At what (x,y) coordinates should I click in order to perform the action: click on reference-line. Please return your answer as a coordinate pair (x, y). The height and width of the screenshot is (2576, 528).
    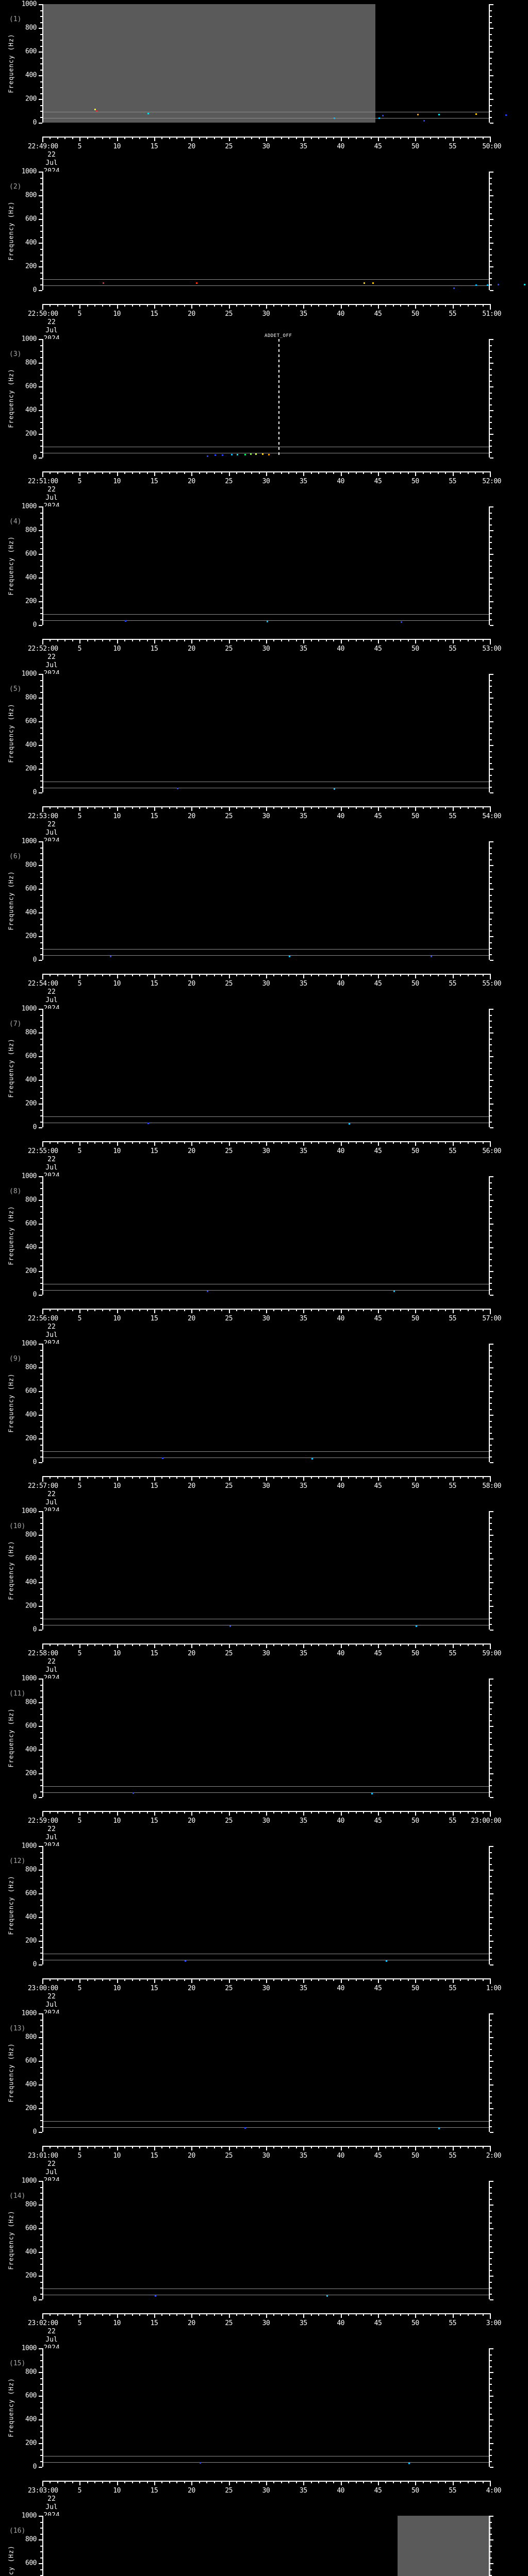
    Looking at the image, I should click on (266, 614).